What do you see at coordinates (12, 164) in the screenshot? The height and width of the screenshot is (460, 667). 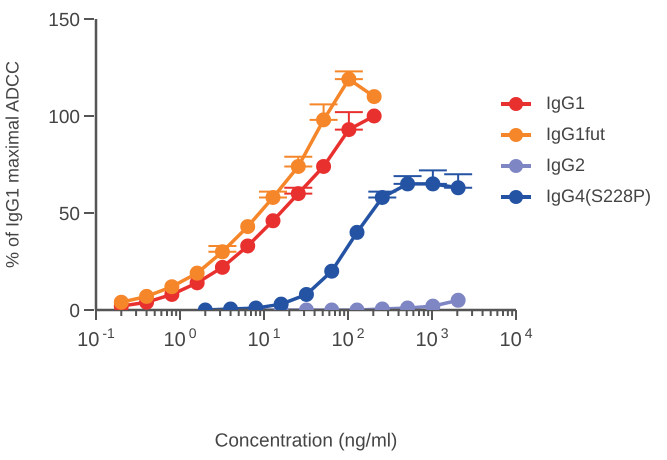 I see `y-axis-title: % of IgG1 maximal ADCC` at bounding box center [12, 164].